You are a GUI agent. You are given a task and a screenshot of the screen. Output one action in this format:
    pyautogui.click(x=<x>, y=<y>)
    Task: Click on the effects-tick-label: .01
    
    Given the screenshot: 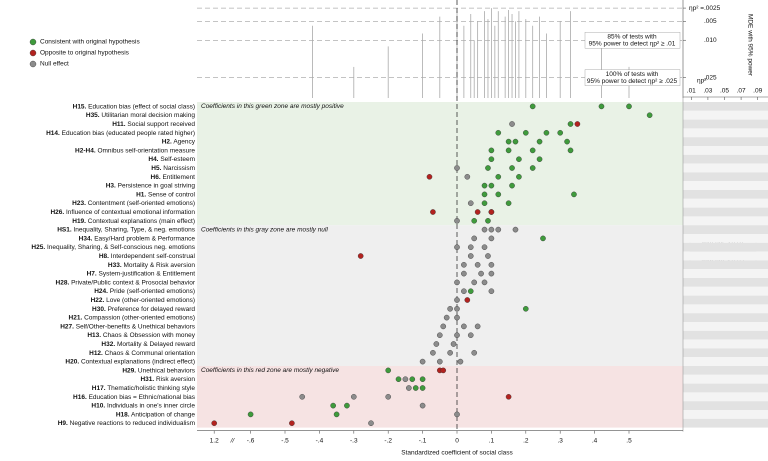 What is the action you would take?
    pyautogui.click(x=691, y=91)
    